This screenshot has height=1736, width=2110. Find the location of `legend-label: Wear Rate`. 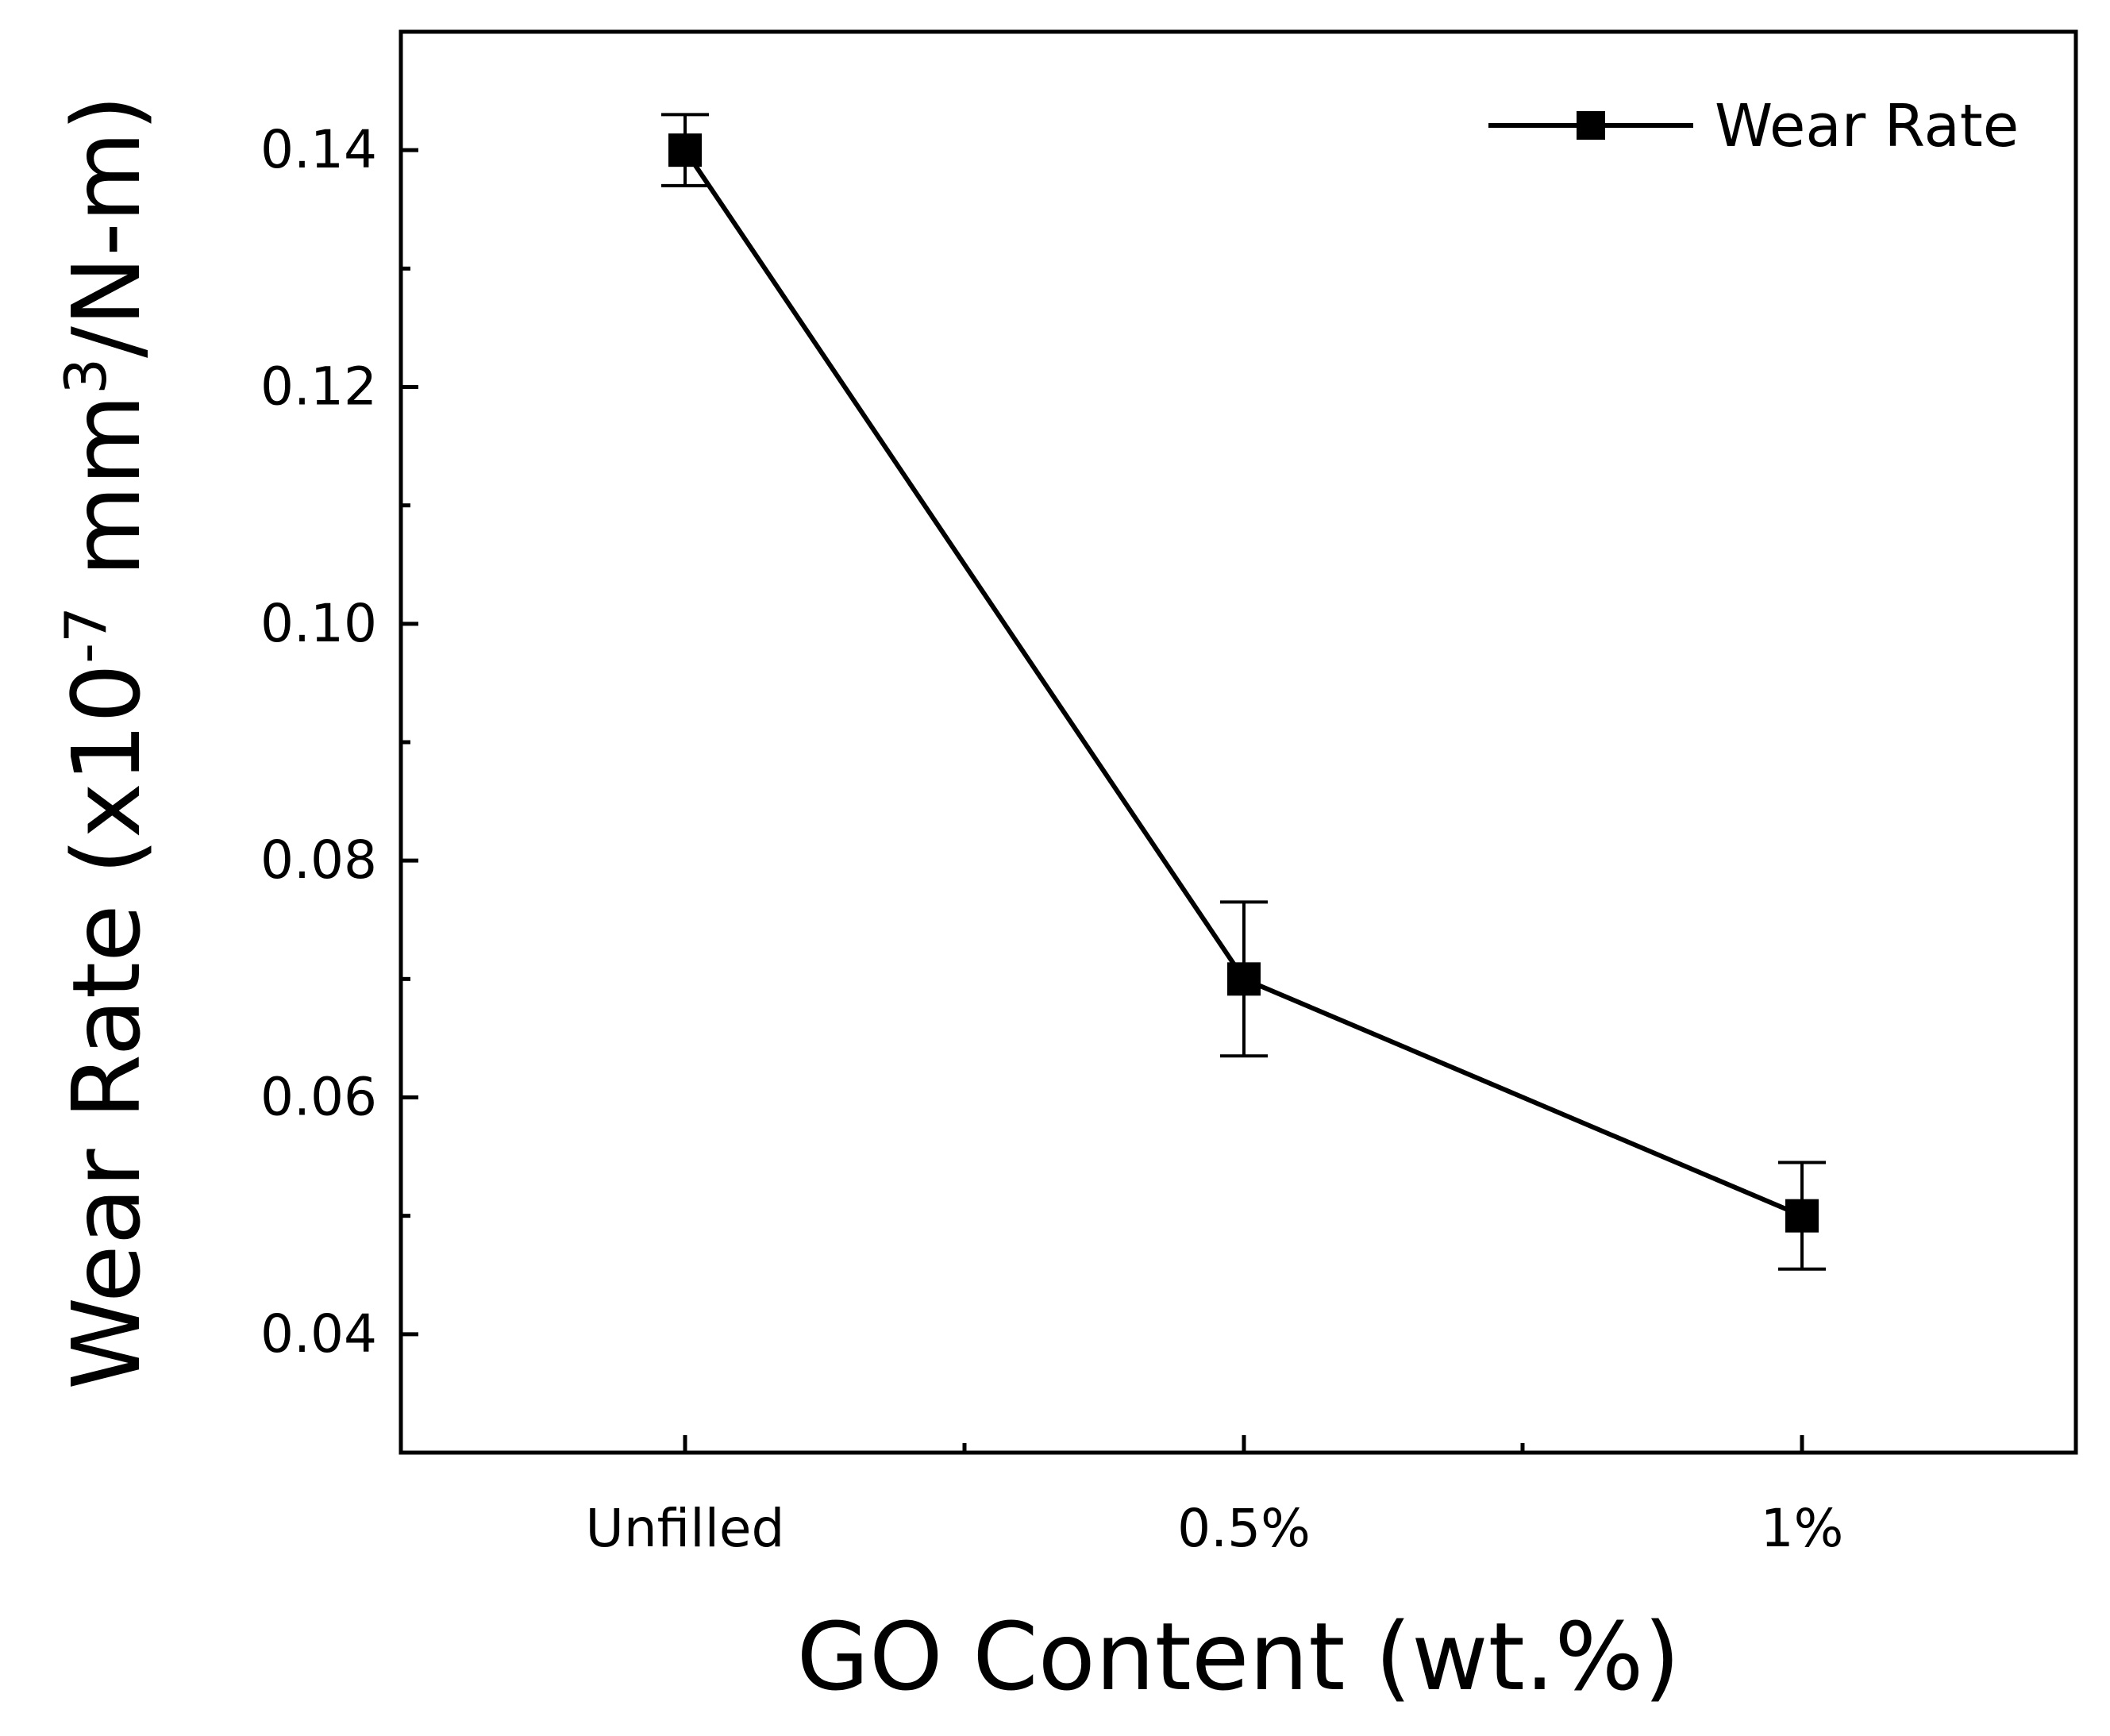

legend-label: Wear Rate is located at coordinates (1867, 126).